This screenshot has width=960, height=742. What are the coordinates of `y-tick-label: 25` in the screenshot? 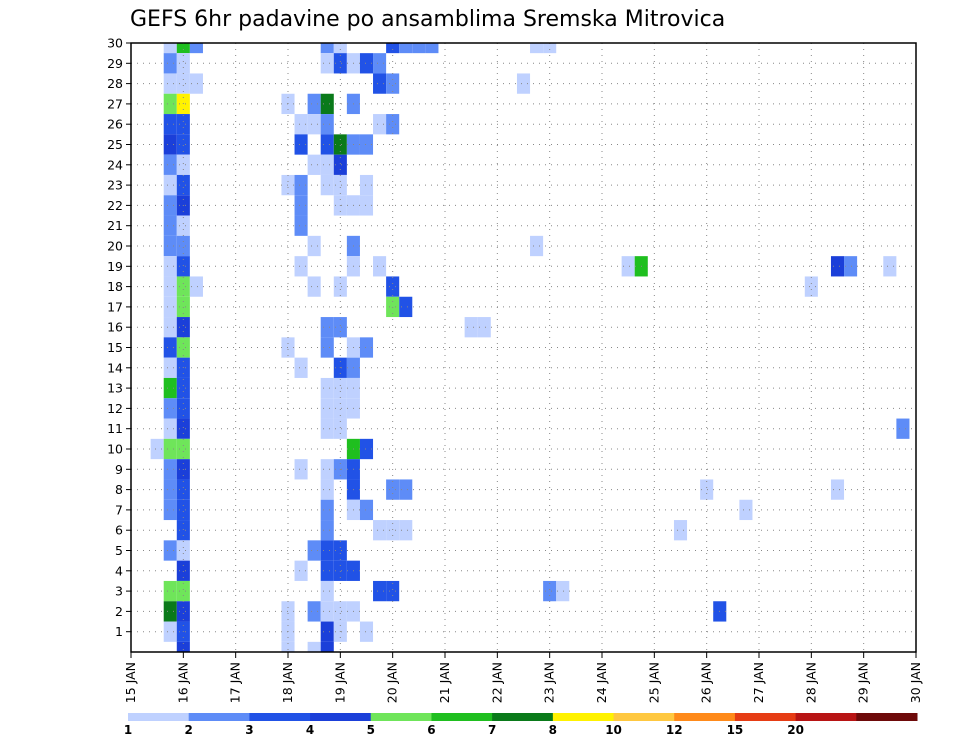 It's located at (115, 144).